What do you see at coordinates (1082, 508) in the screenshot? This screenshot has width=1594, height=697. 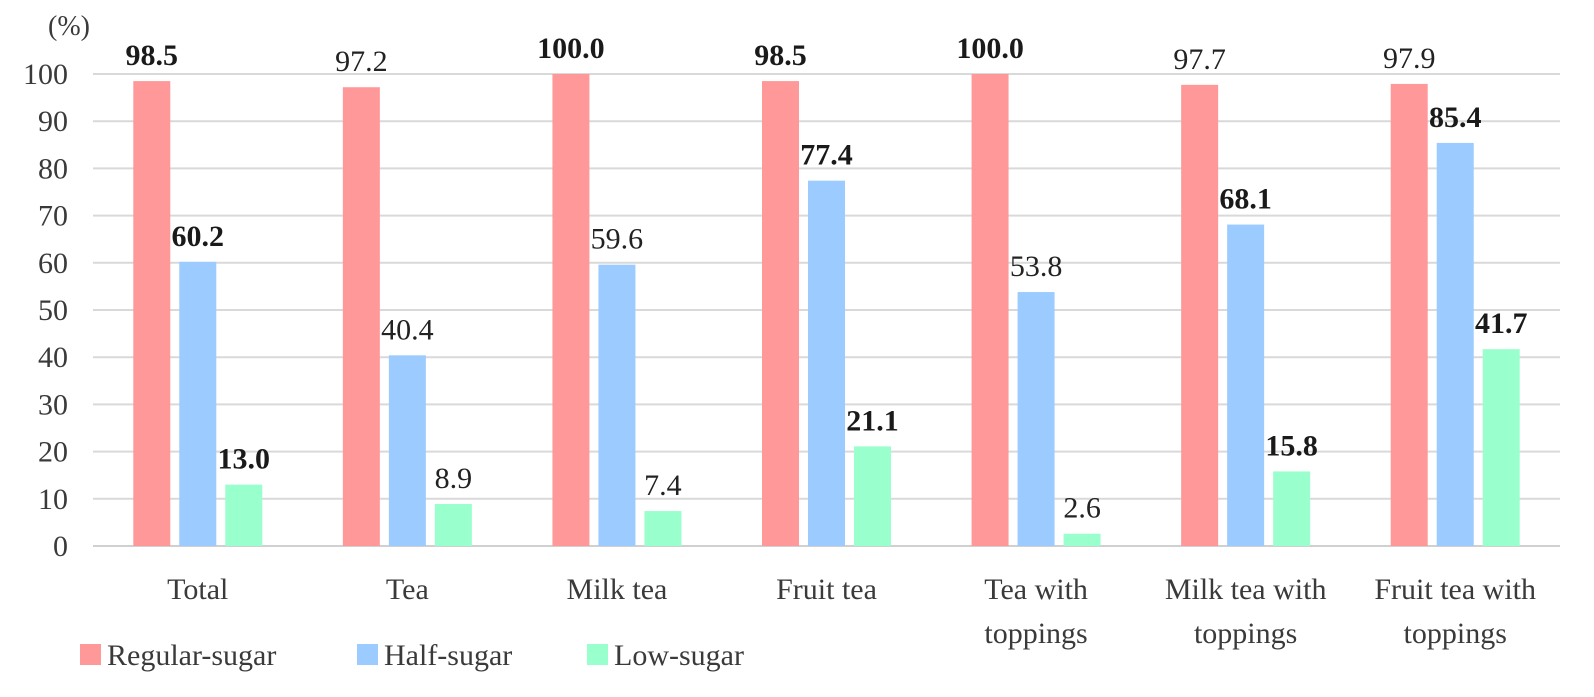 I see `value-label: 2.6` at bounding box center [1082, 508].